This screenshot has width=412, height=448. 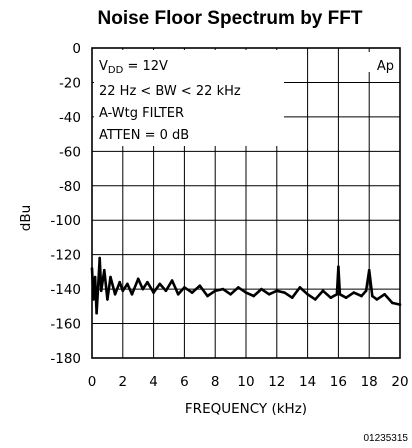 I want to click on vdd-value: = 12V, so click(x=145, y=66).